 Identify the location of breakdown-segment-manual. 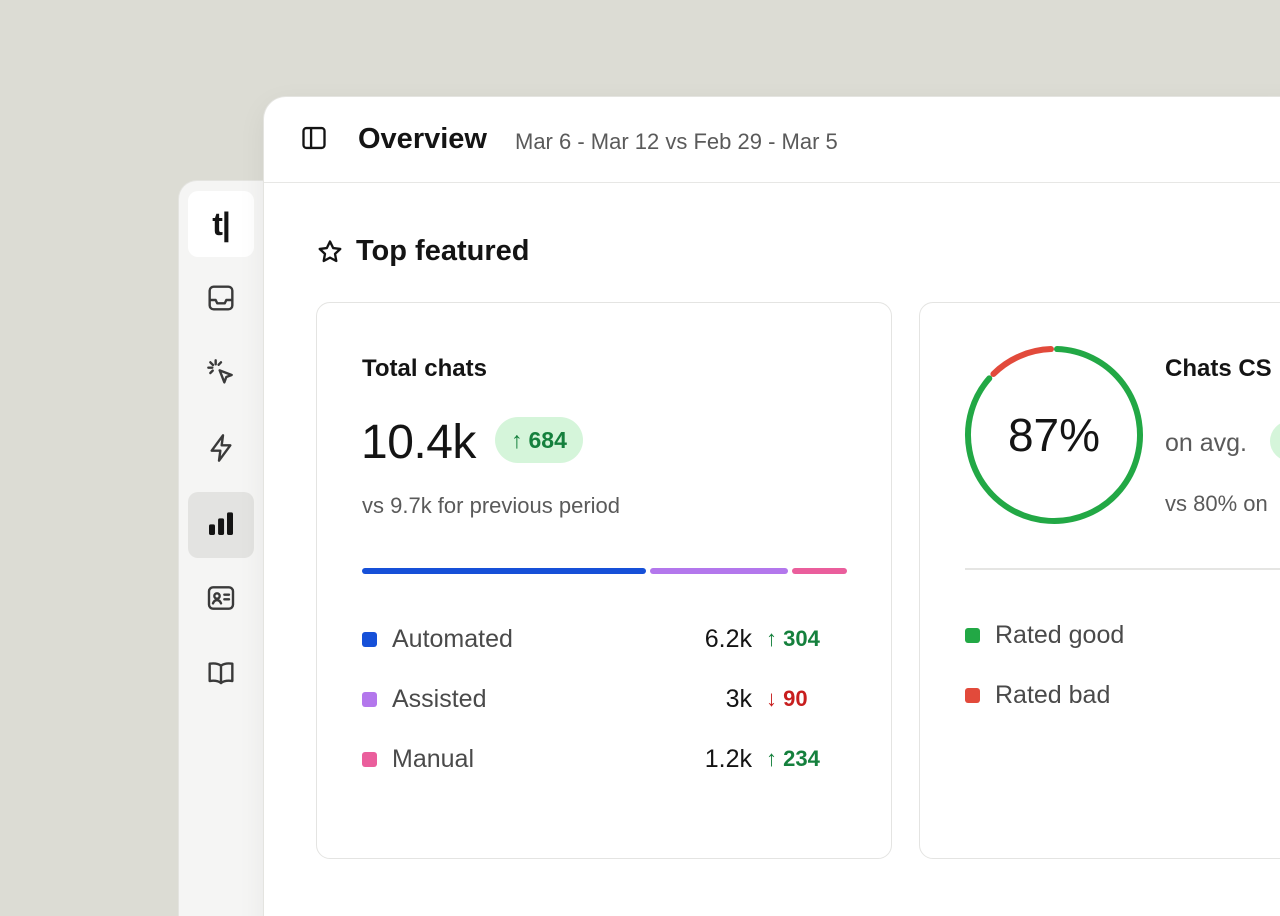
(819, 571).